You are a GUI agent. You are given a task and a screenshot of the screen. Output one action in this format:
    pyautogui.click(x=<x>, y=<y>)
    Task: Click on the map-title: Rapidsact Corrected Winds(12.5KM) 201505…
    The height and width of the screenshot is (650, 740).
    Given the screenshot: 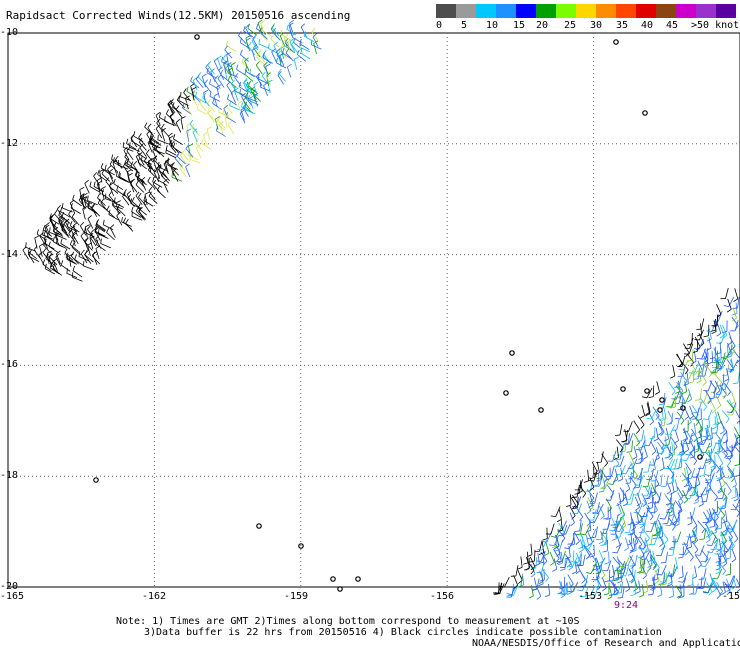 What is the action you would take?
    pyautogui.click(x=178, y=15)
    